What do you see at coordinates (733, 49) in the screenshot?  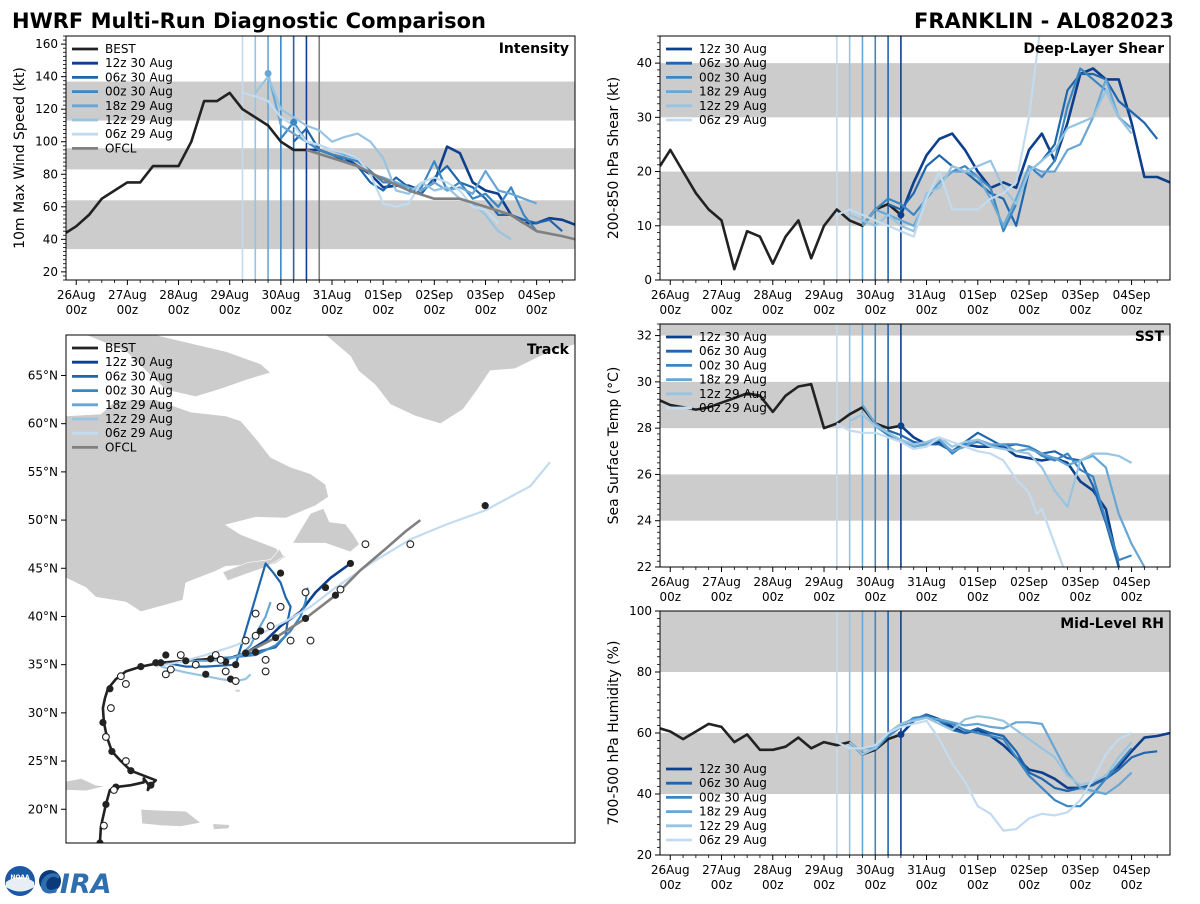 I see `legend-label-12z-30-aug: 12z 30 Aug` at bounding box center [733, 49].